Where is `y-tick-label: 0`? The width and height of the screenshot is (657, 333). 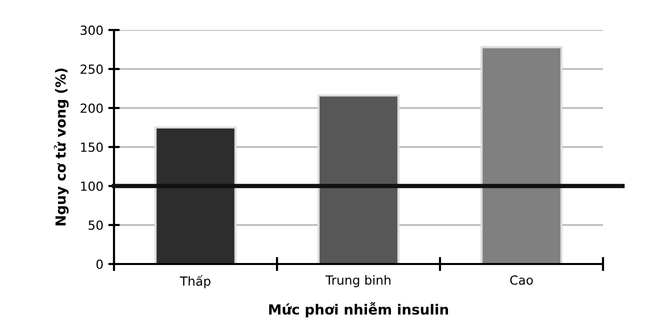 y-tick-label: 0 is located at coordinates (99, 264).